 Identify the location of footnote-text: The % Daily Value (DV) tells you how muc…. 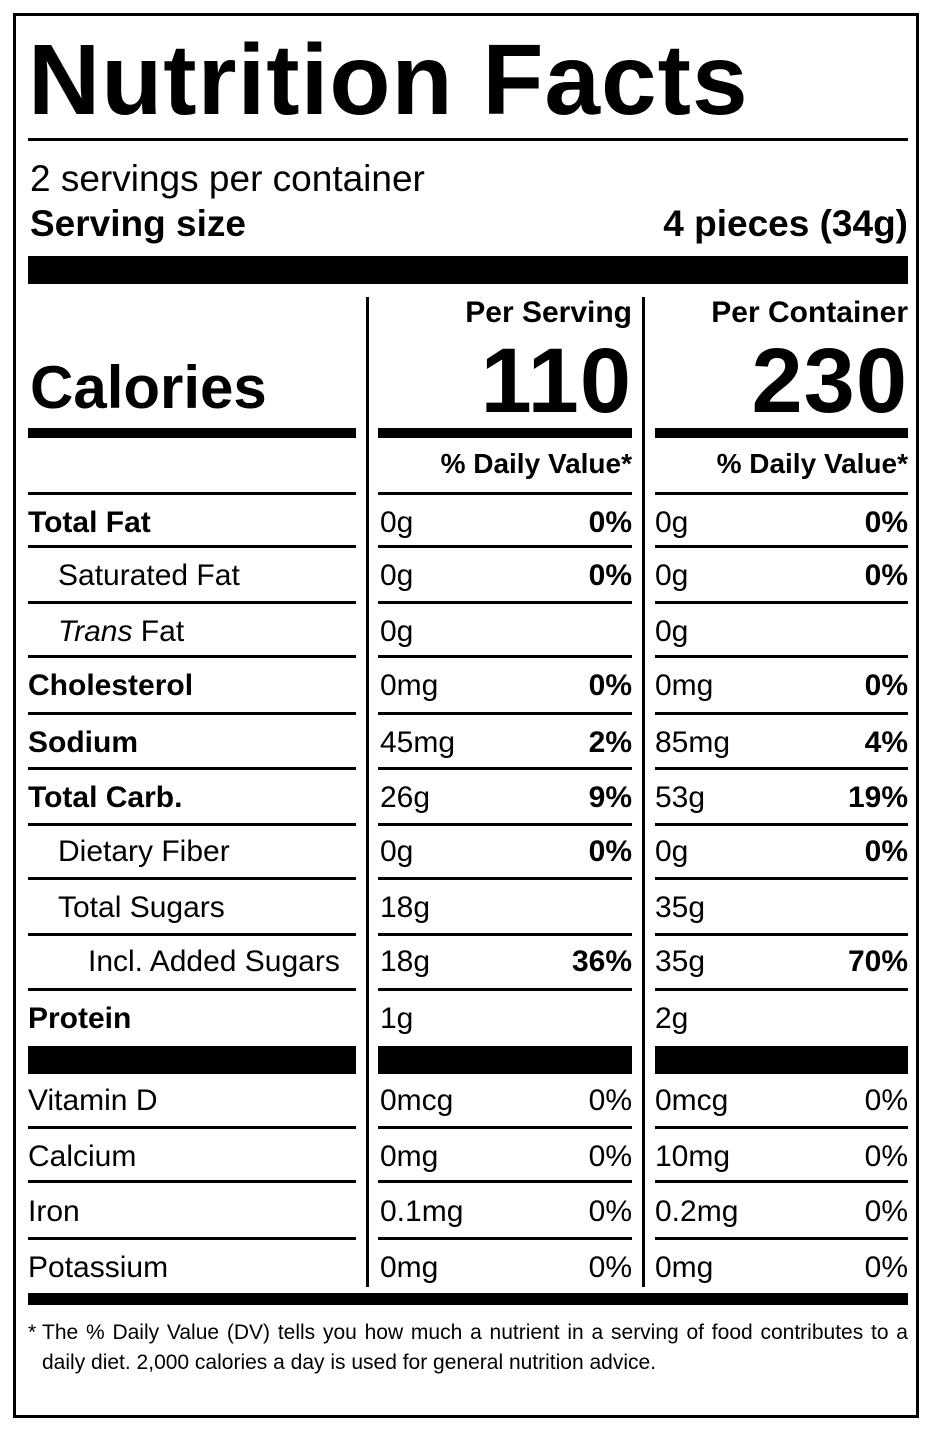
(475, 1347).